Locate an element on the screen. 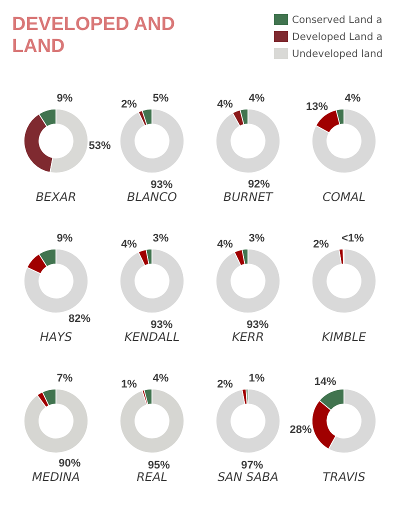 This screenshot has height=516, width=400. data-label: 7% is located at coordinates (64, 378).